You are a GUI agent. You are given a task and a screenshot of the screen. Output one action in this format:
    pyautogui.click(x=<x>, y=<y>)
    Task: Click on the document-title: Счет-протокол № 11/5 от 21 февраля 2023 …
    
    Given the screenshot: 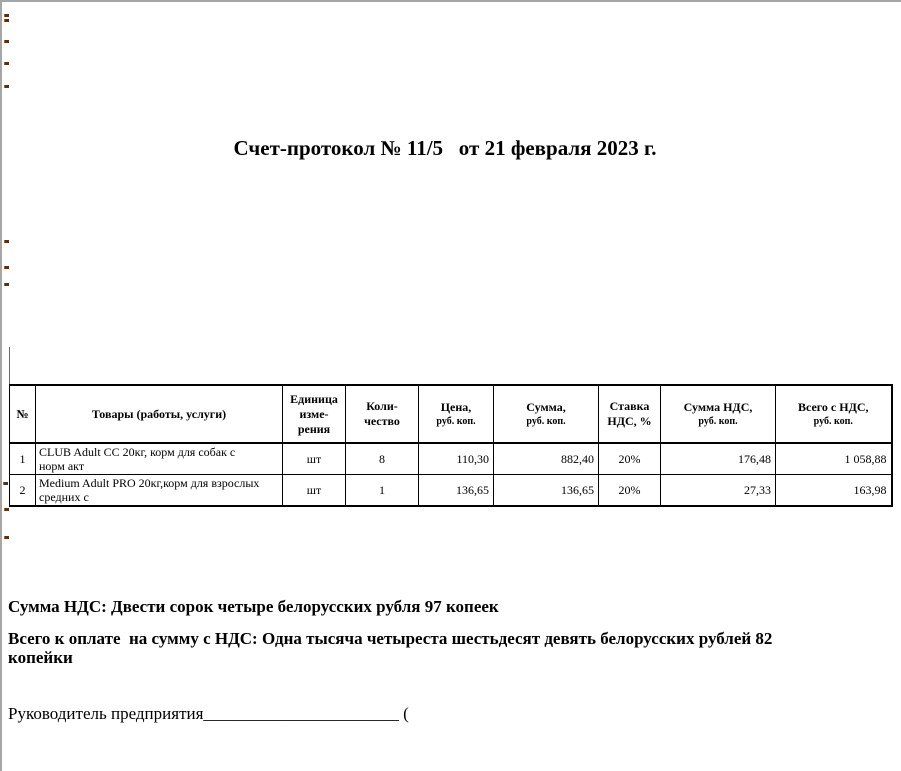 What is the action you would take?
    pyautogui.click(x=445, y=148)
    